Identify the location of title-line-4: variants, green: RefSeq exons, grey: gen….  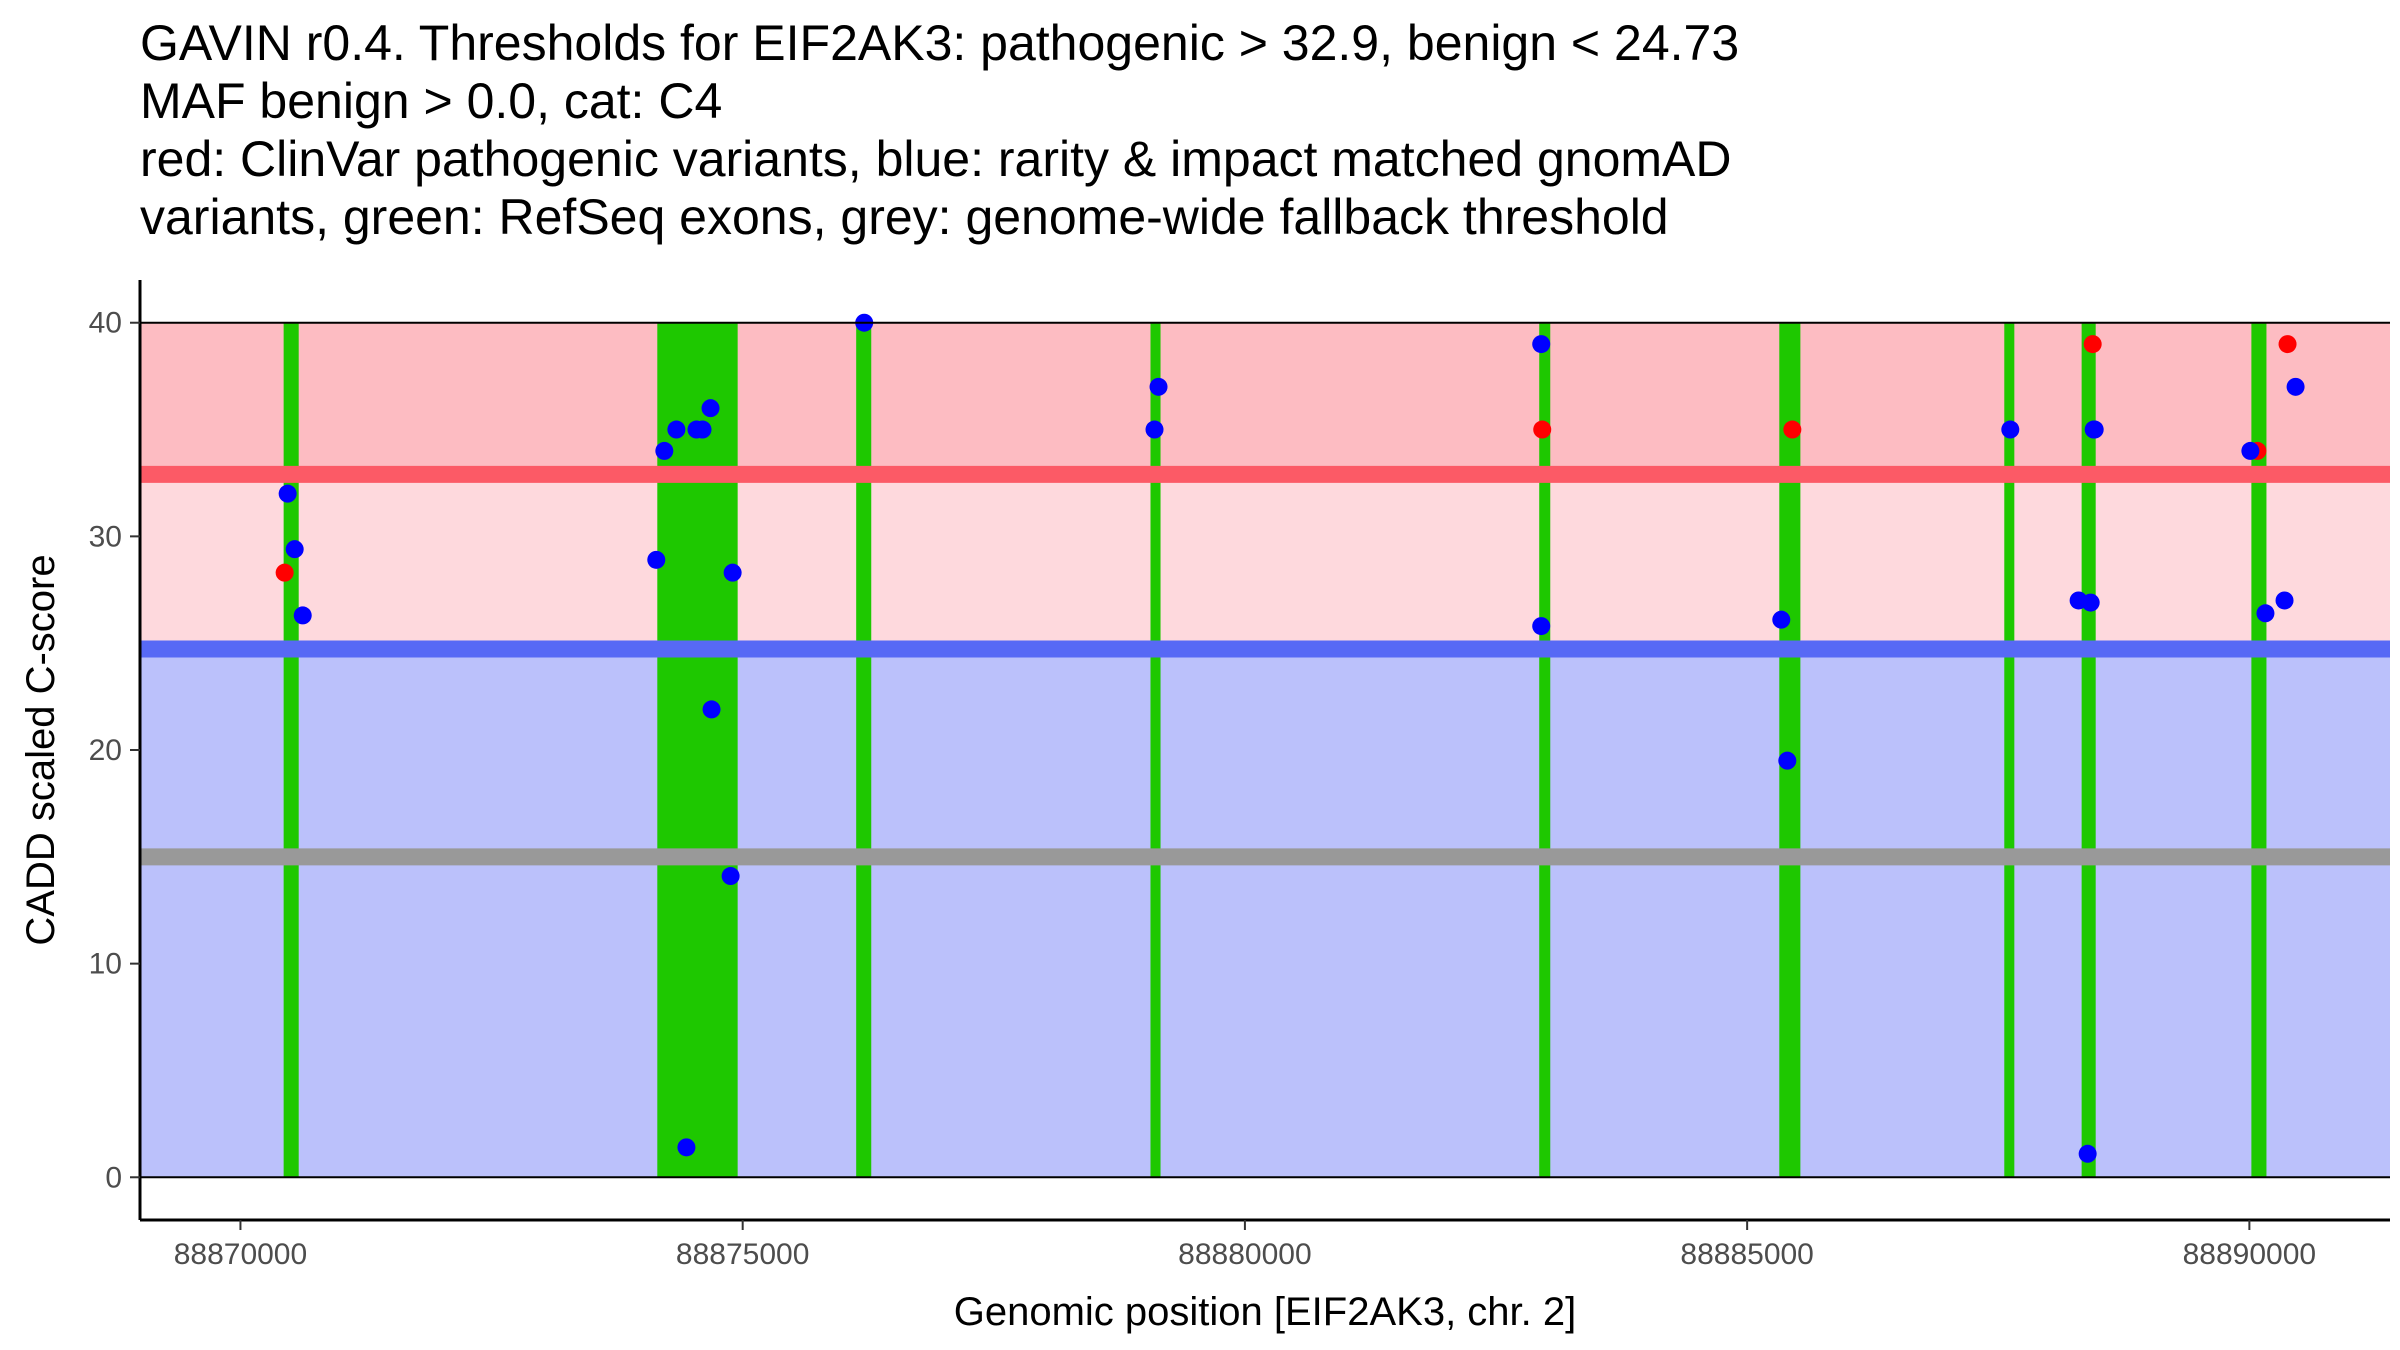
(904, 217).